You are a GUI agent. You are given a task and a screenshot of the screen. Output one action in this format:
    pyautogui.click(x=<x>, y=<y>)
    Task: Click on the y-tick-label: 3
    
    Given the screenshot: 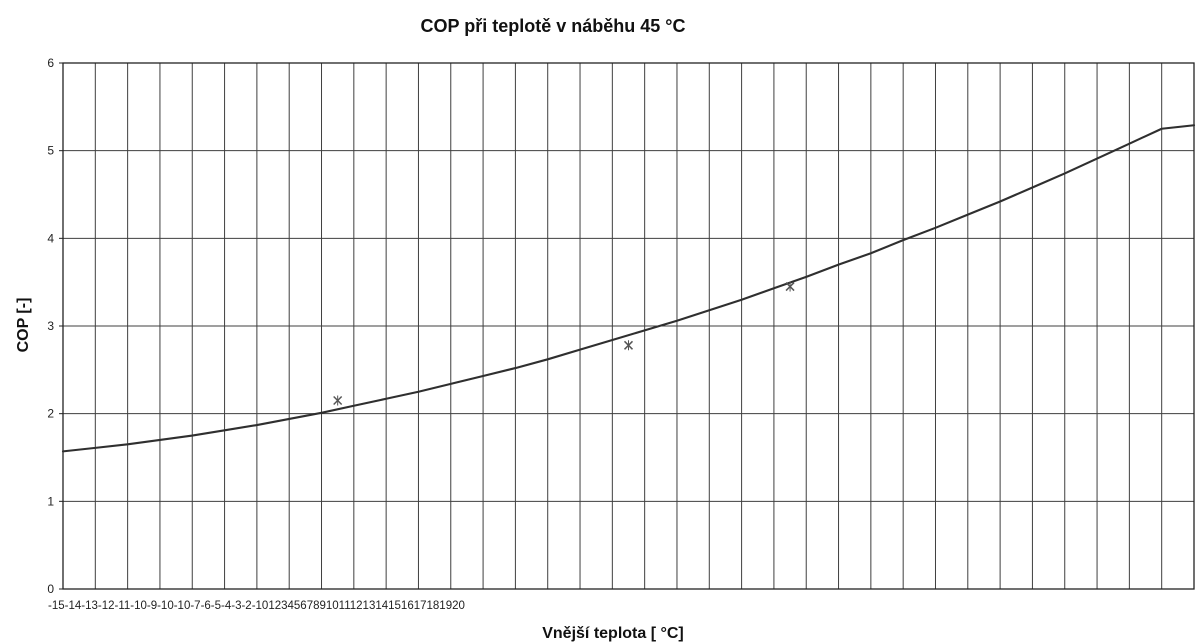 What is the action you would take?
    pyautogui.click(x=50, y=326)
    